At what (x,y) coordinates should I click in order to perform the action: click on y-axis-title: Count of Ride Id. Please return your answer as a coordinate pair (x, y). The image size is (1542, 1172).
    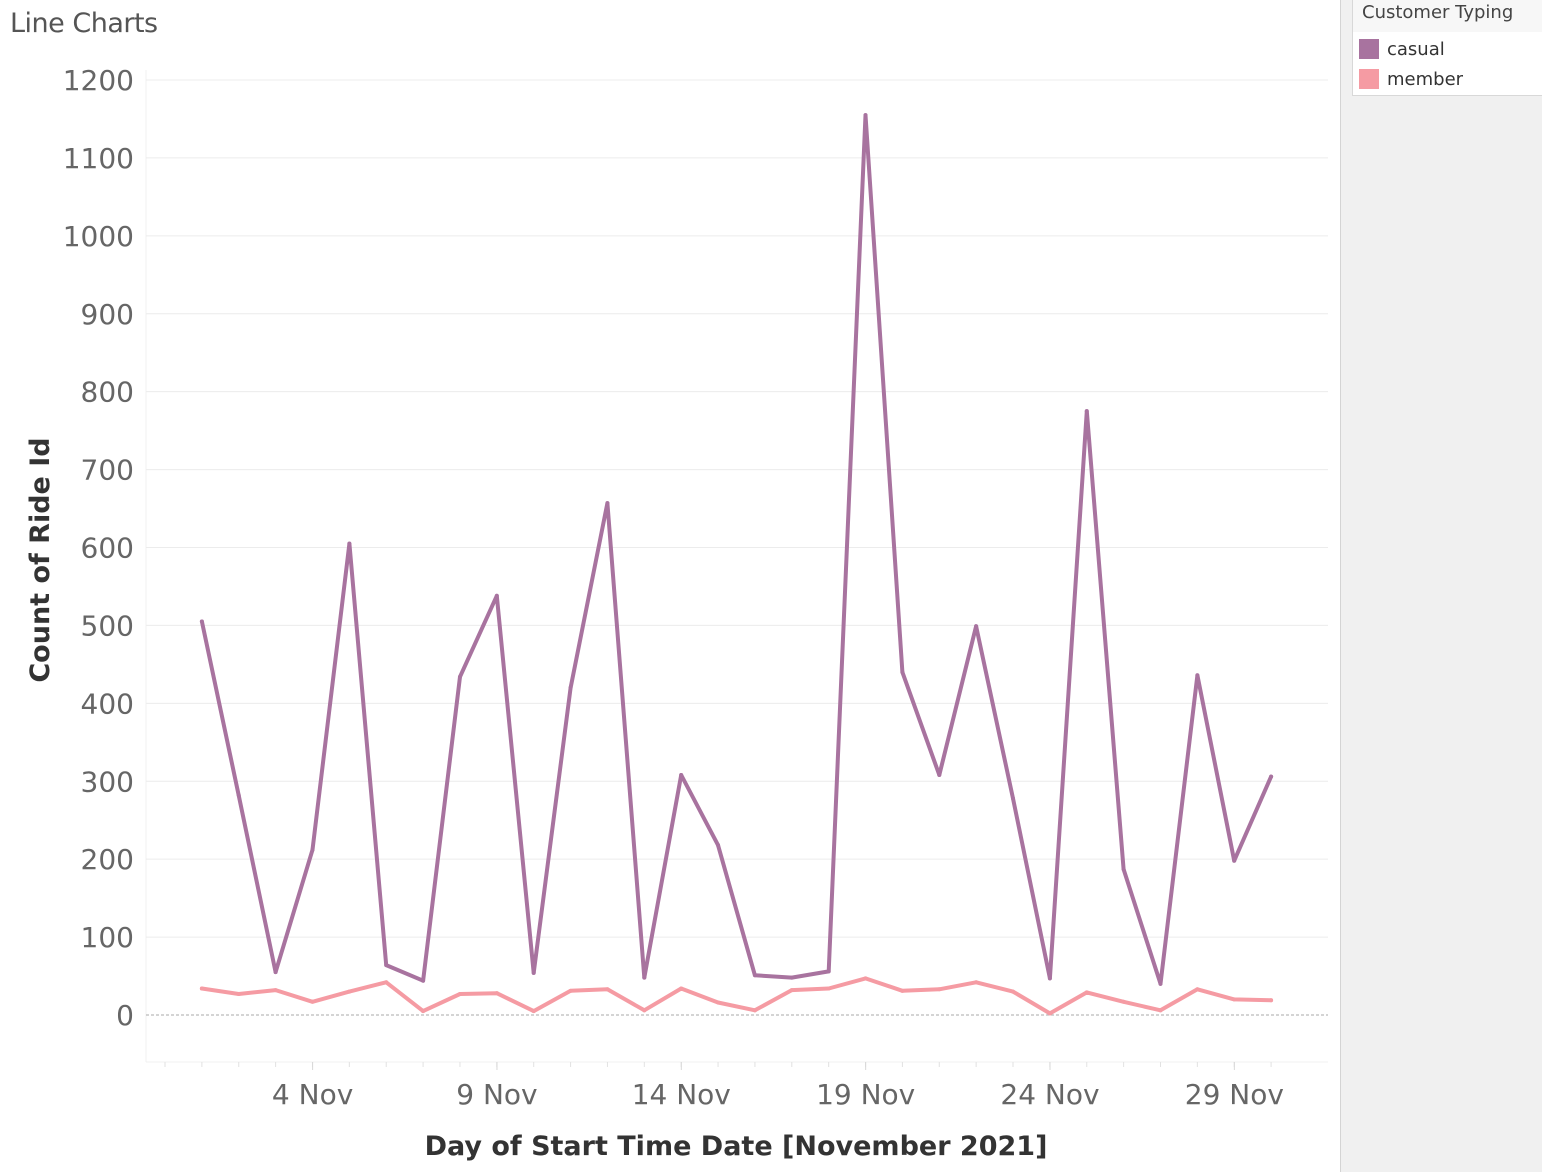
    Looking at the image, I should click on (40, 559).